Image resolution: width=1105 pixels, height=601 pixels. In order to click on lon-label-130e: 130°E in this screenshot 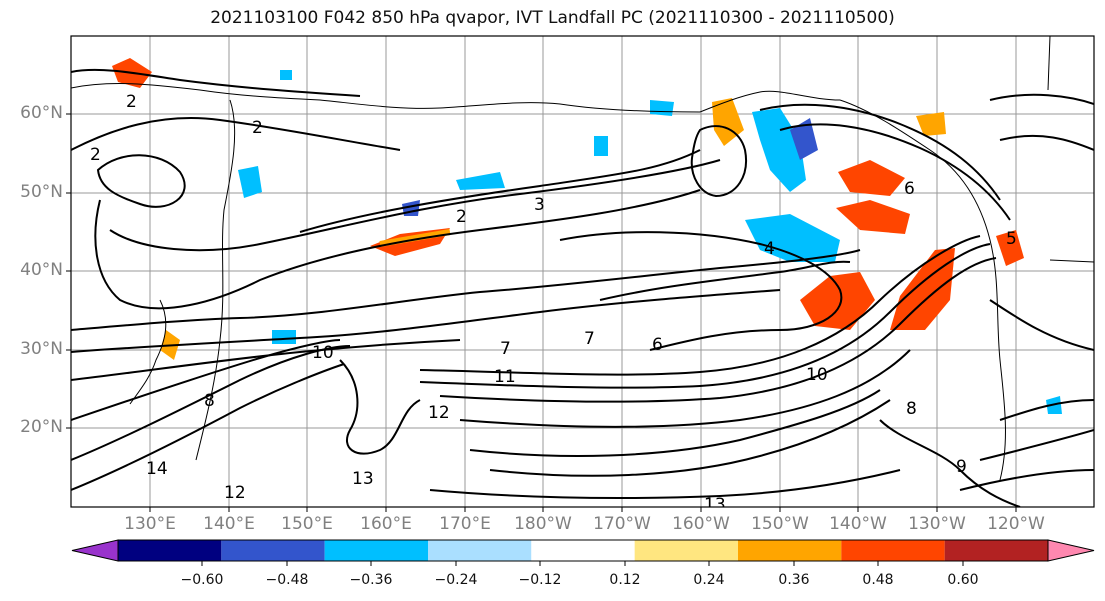, I will do `click(150, 524)`.